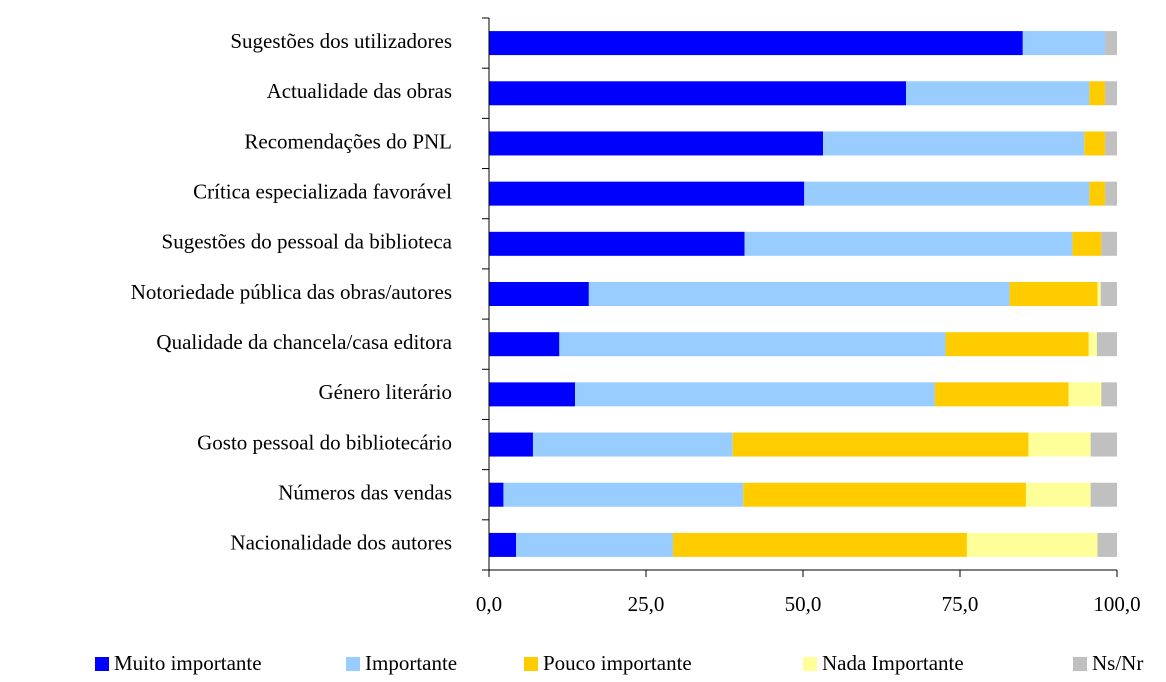 Image resolution: width=1166 pixels, height=682 pixels. What do you see at coordinates (617, 663) in the screenshot?
I see `legend-label: Pouco importante` at bounding box center [617, 663].